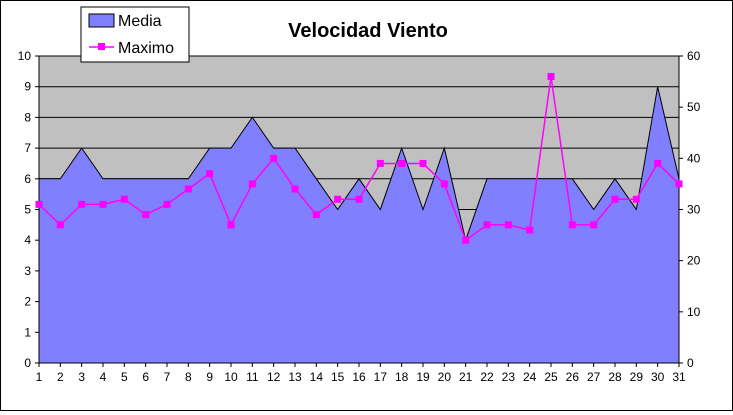 The image size is (733, 415). What do you see at coordinates (27, 117) in the screenshot?
I see `y-left-tick-label: 8` at bounding box center [27, 117].